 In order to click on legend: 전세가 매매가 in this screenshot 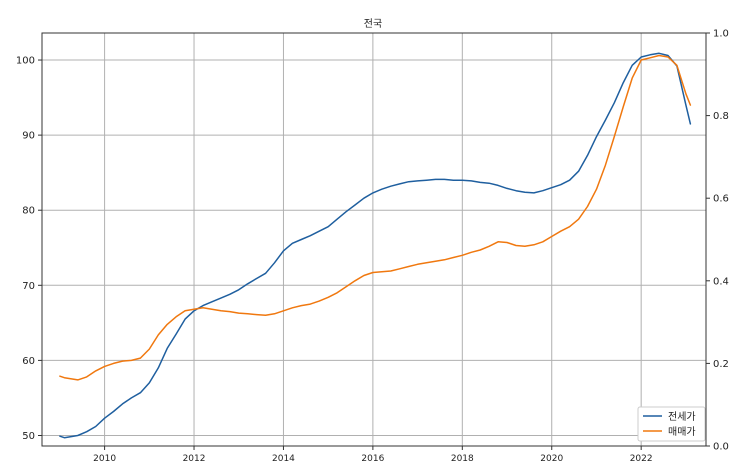, I will do `click(671, 424)`.